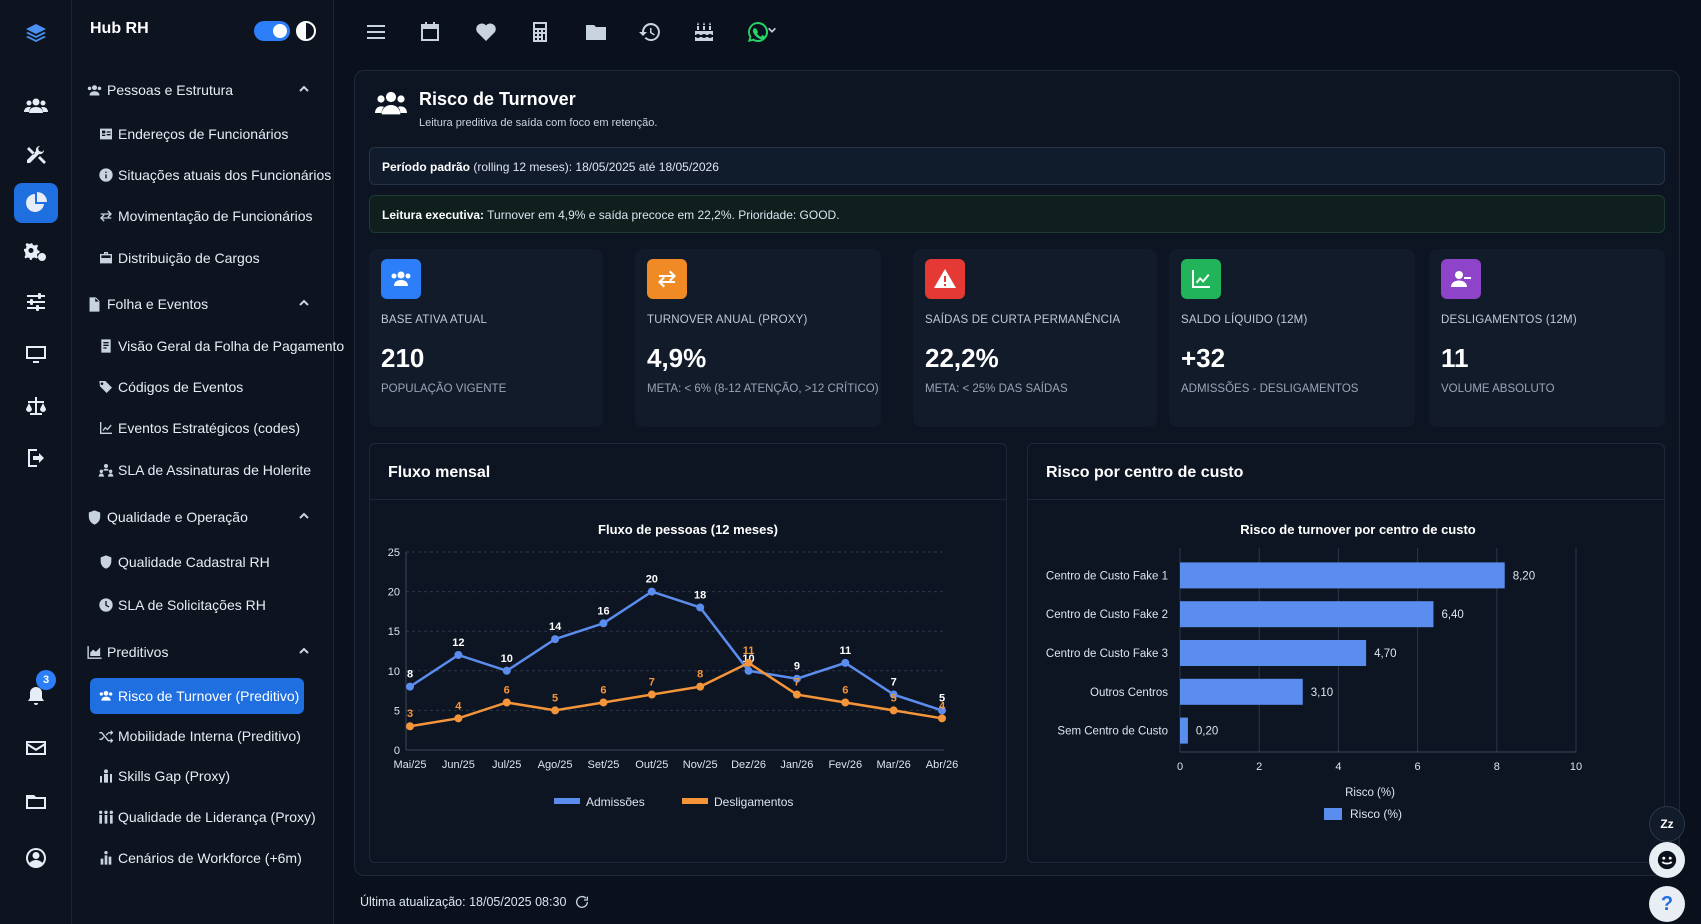  Describe the element at coordinates (36, 203) in the screenshot. I see `pie-chart-icon` at that location.